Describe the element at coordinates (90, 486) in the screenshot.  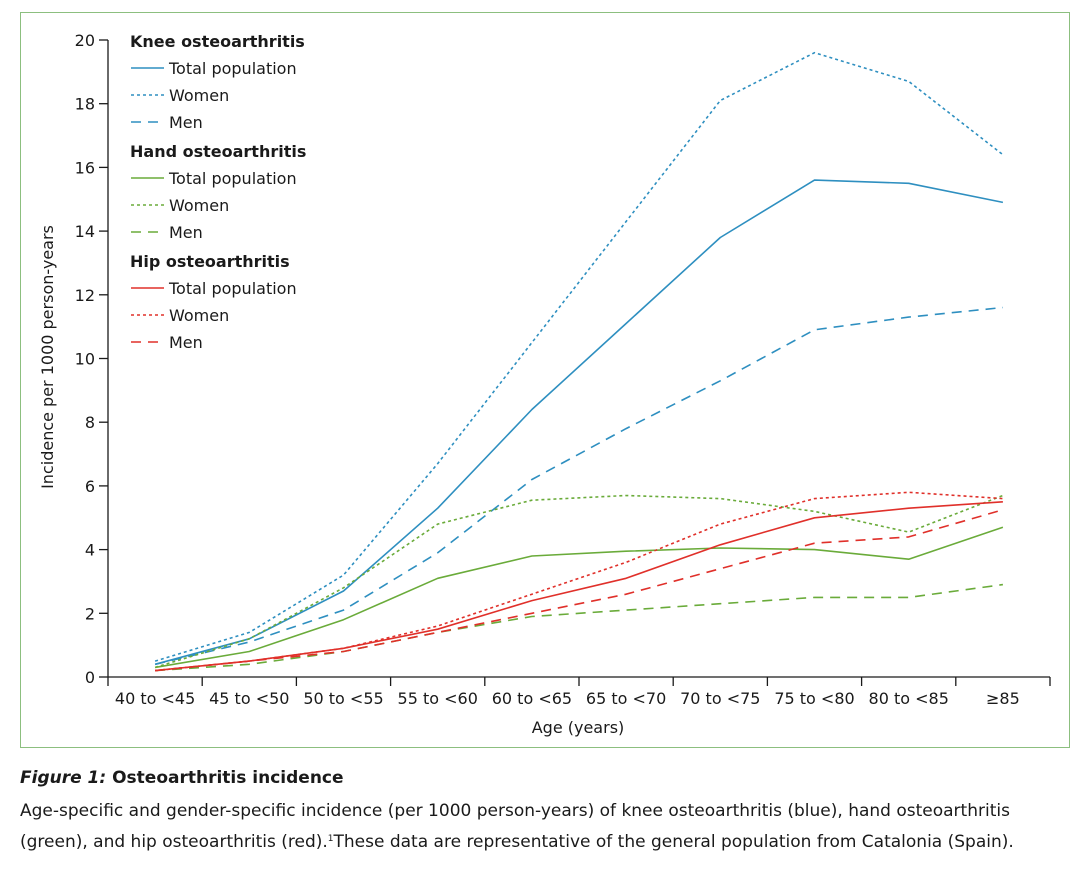
I see `y-tick-label: 6` at that location.